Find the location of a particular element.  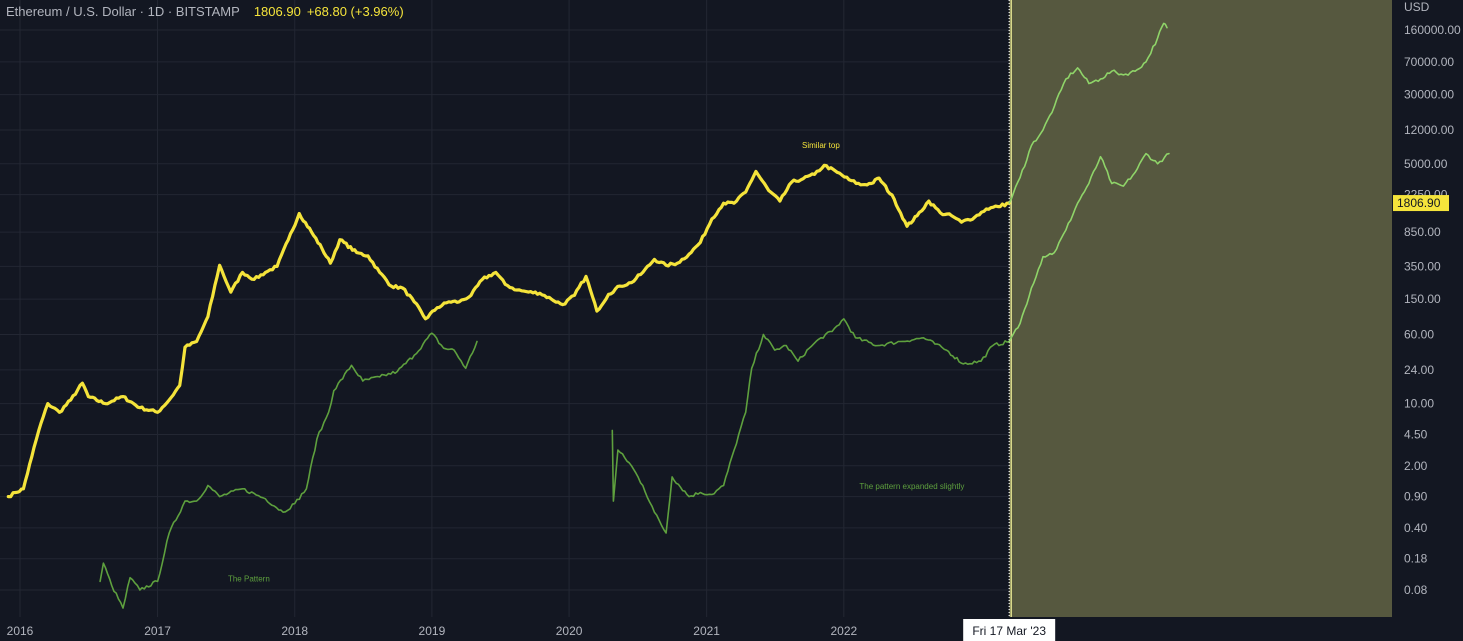

price-tick-label: 5000.00 is located at coordinates (1426, 164).